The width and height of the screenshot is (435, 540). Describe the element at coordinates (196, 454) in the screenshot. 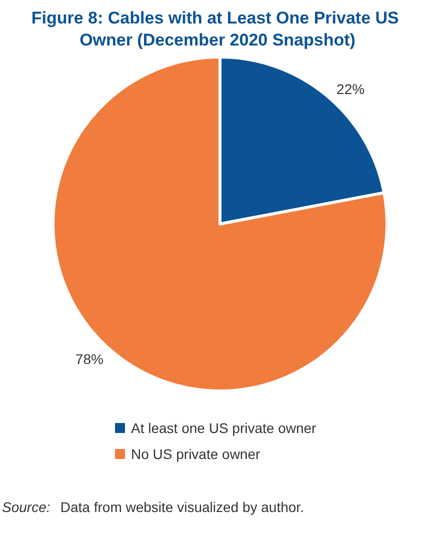

I see `legend-label: No US private owner` at that location.